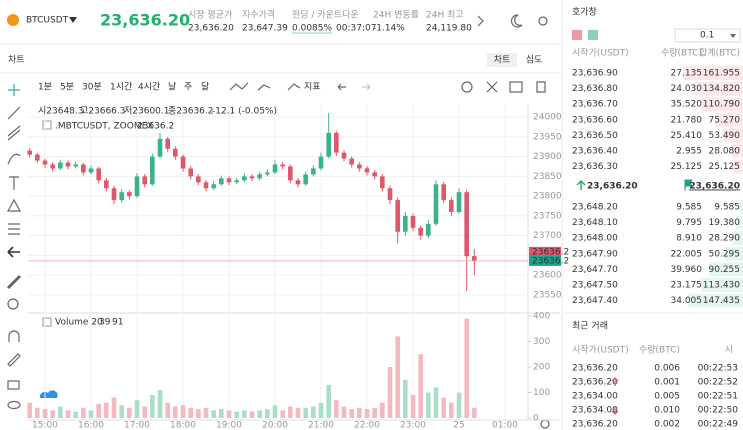 This screenshot has width=743, height=430. Describe the element at coordinates (145, 20) in the screenshot. I see `last-price: 23,636.20` at that location.